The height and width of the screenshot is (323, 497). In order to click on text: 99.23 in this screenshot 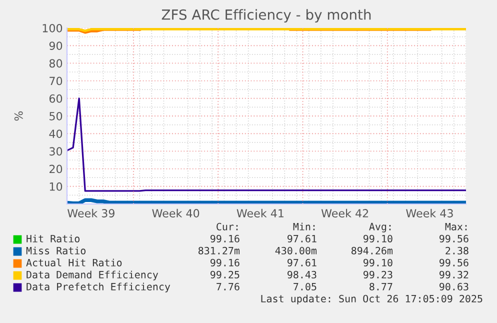, I will do `click(378, 274)`.